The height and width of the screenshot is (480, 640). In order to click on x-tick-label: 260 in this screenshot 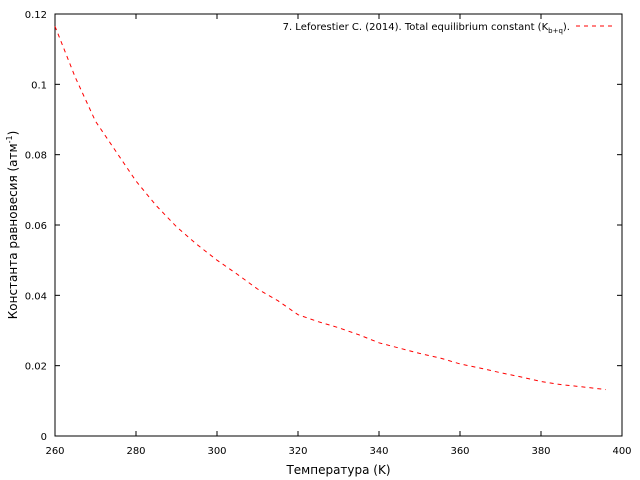, I will do `click(54, 451)`.